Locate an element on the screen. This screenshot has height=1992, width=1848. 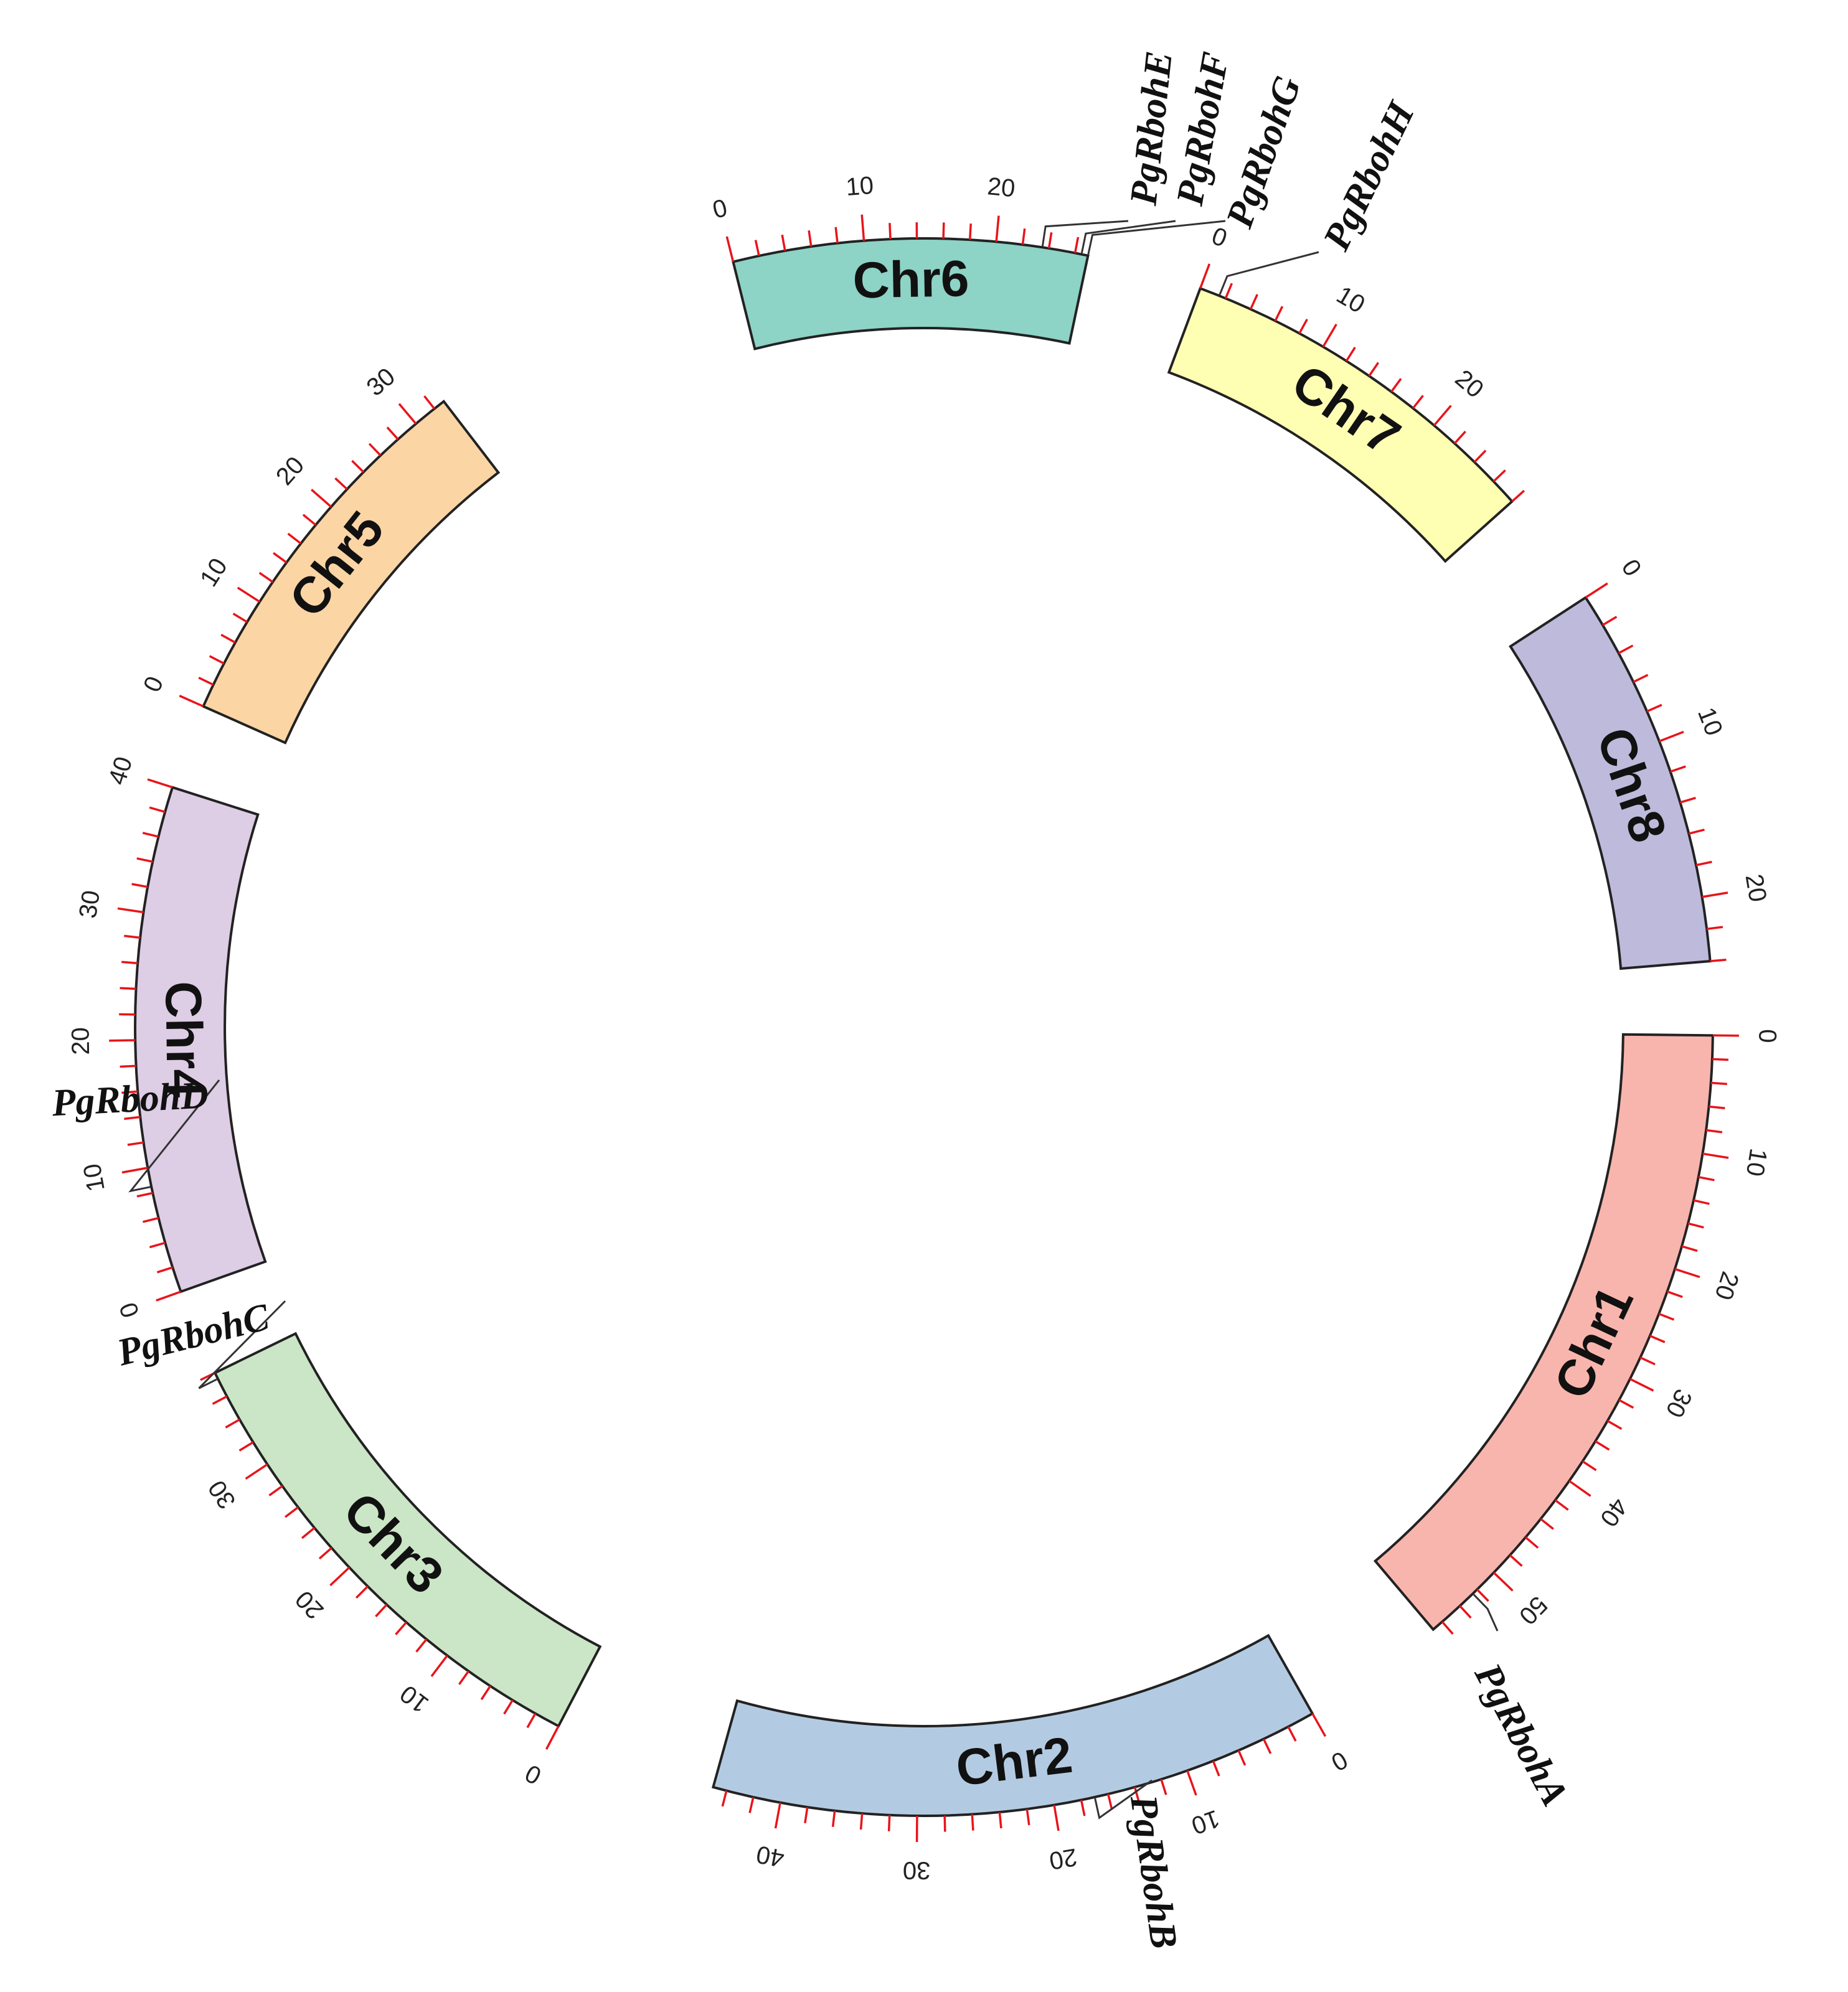
chr2-tick-label: 0 is located at coordinates (1339, 1761).